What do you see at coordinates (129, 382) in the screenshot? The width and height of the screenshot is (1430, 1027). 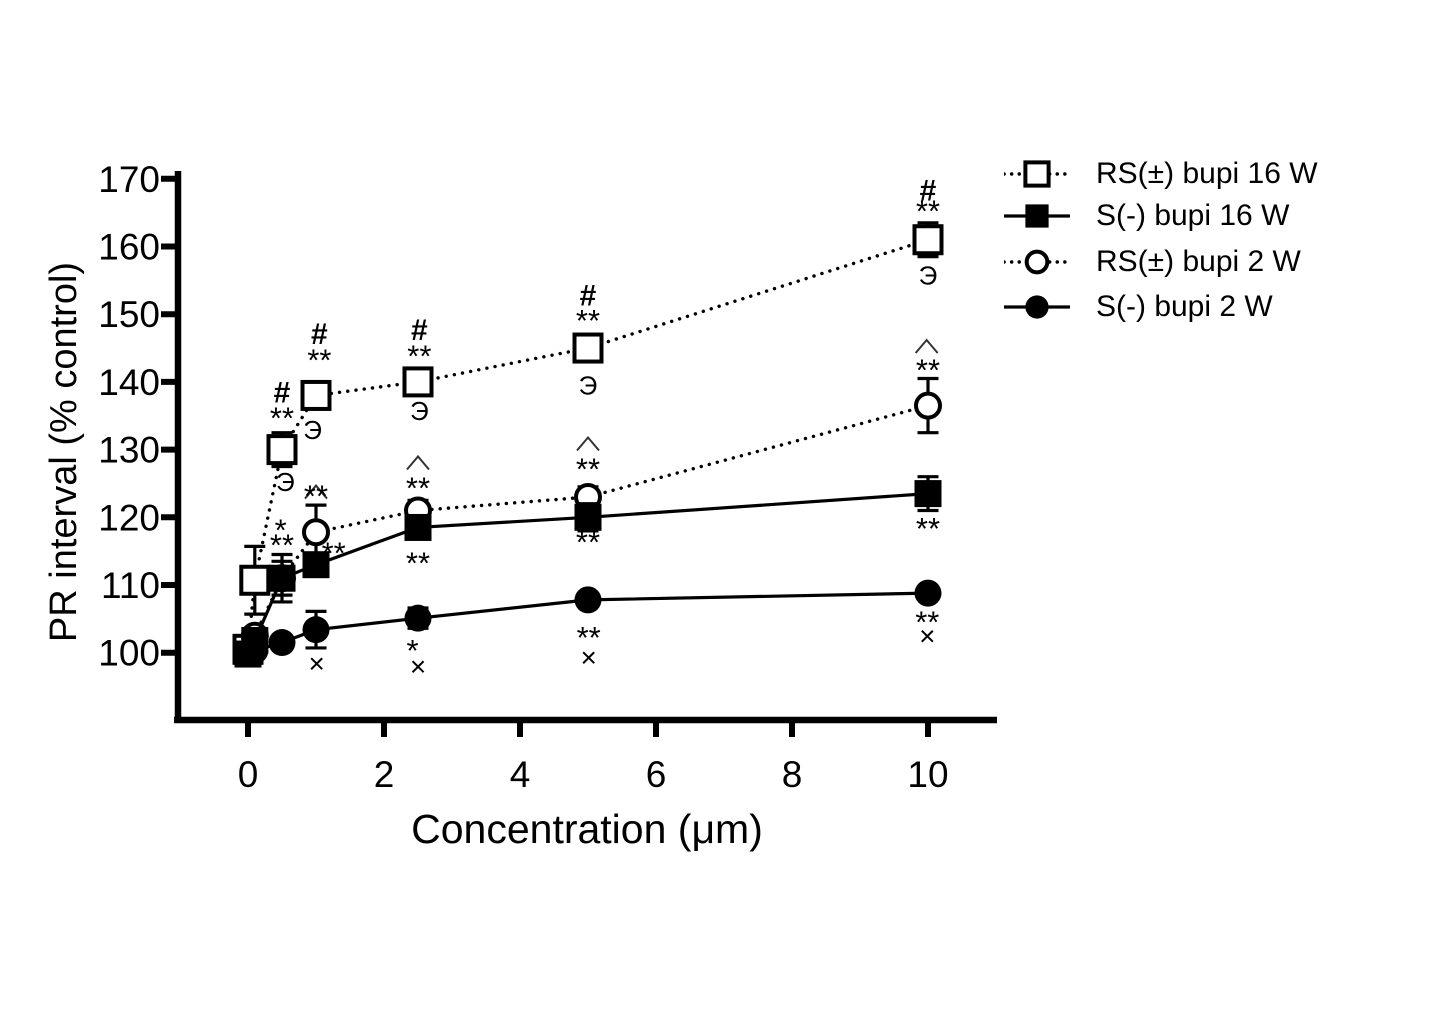 I see `svg-text: 140` at bounding box center [129, 382].